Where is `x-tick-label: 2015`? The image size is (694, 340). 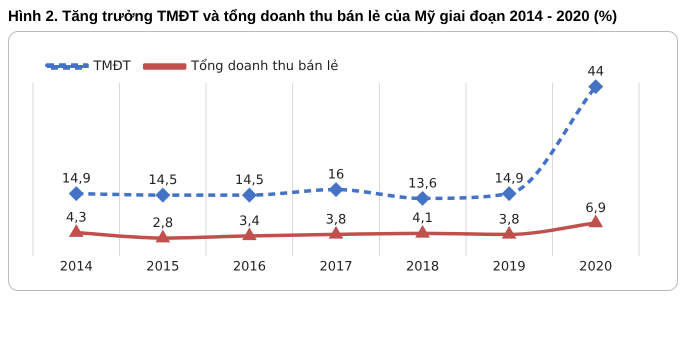 x-tick-label: 2015 is located at coordinates (163, 267).